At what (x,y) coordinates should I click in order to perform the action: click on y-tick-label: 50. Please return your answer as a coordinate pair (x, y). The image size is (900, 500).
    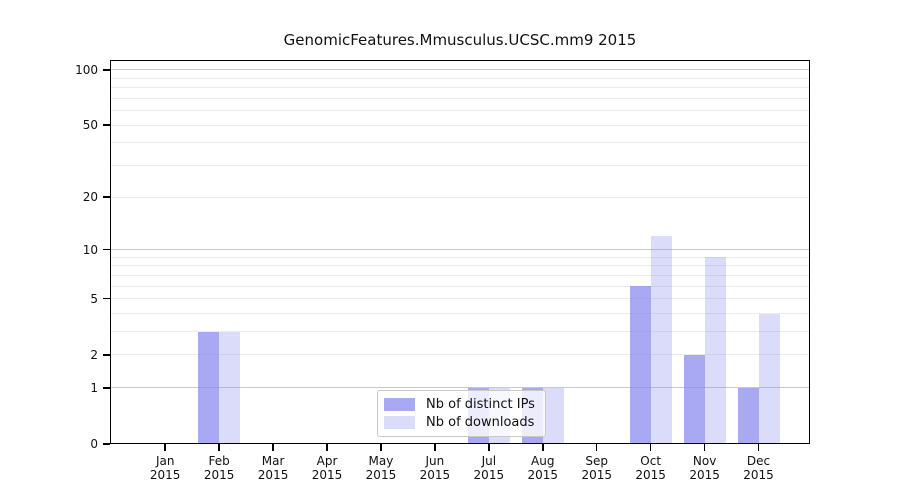
    Looking at the image, I should click on (90, 125).